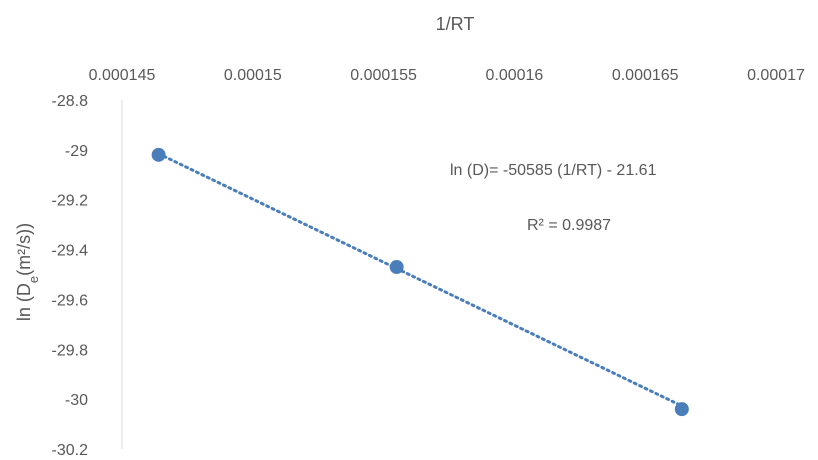 Image resolution: width=818 pixels, height=460 pixels. What do you see at coordinates (76, 151) in the screenshot?
I see `y-tick-label: -29` at bounding box center [76, 151].